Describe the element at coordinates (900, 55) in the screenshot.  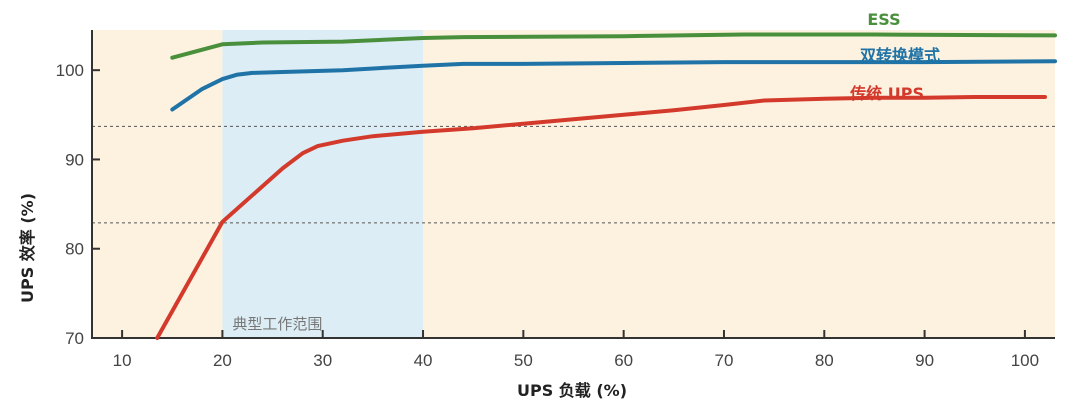
I see `series-label-1: 双转换模式` at that location.